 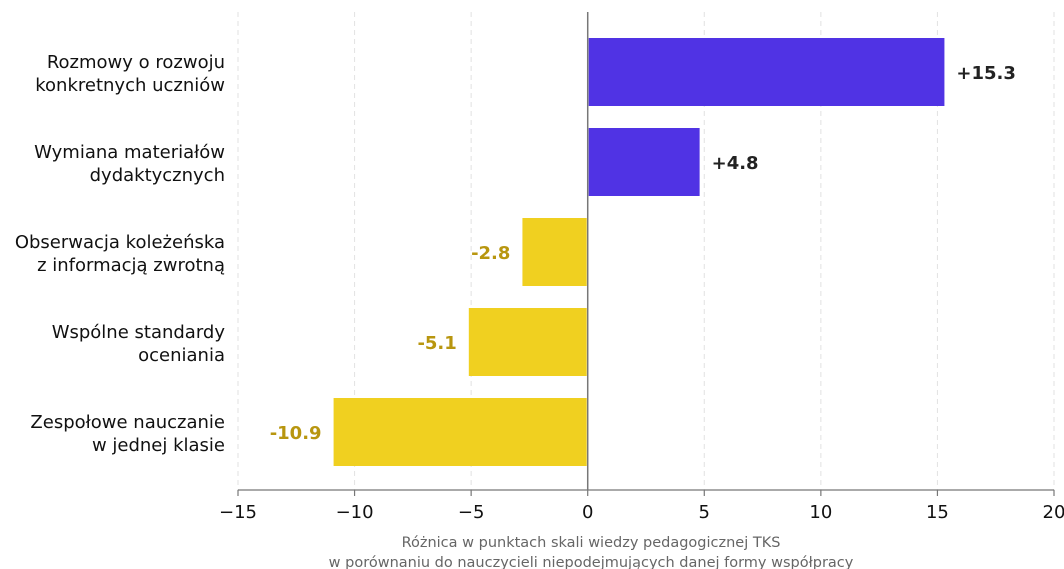 I want to click on category-label-line: w jednej klasie, so click(x=158, y=445).